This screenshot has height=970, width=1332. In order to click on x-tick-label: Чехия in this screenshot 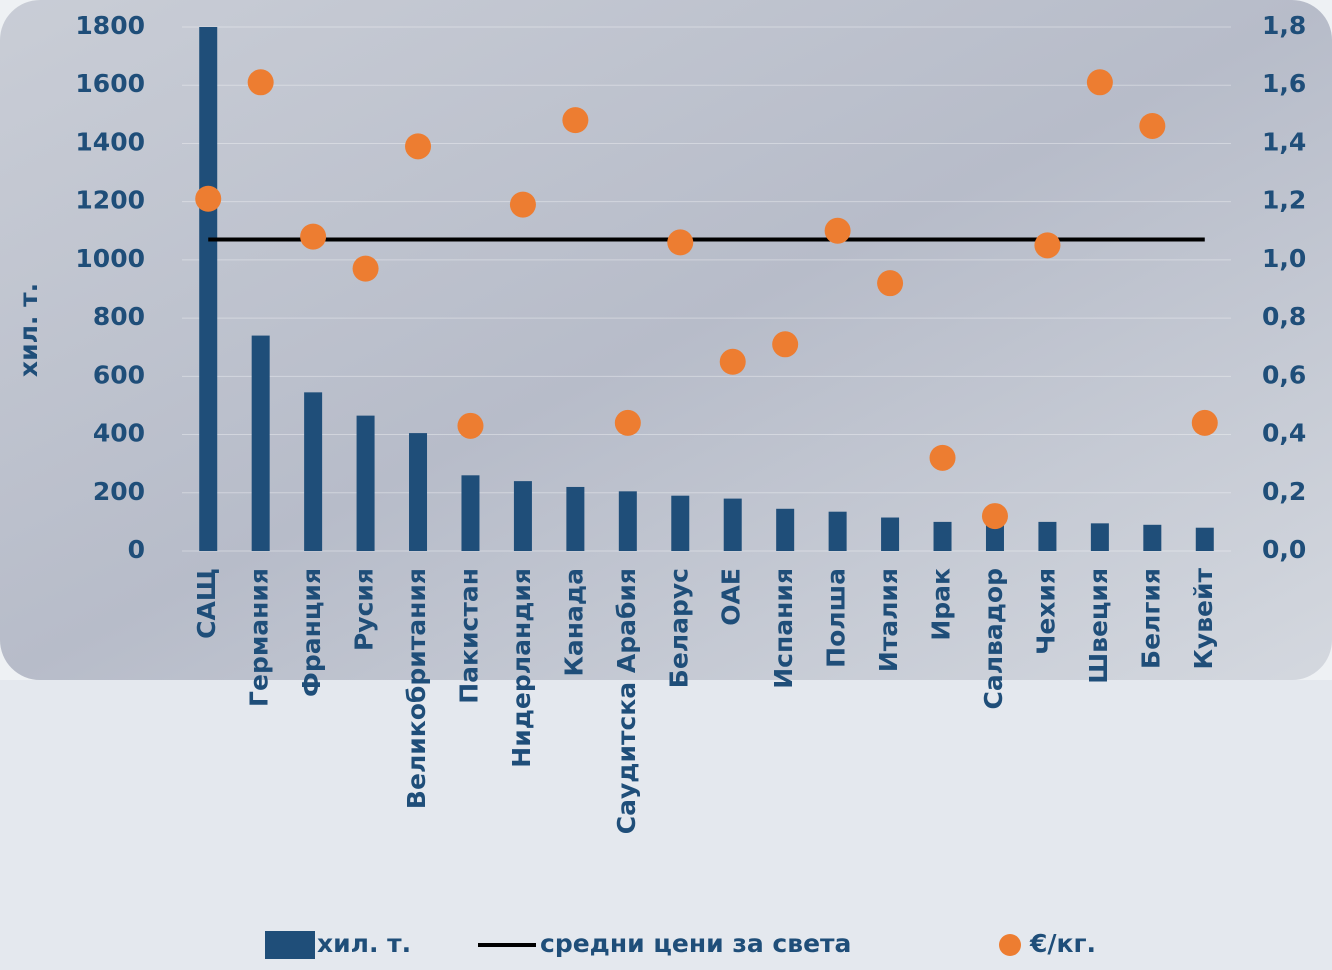, I will do `click(1045, 611)`.